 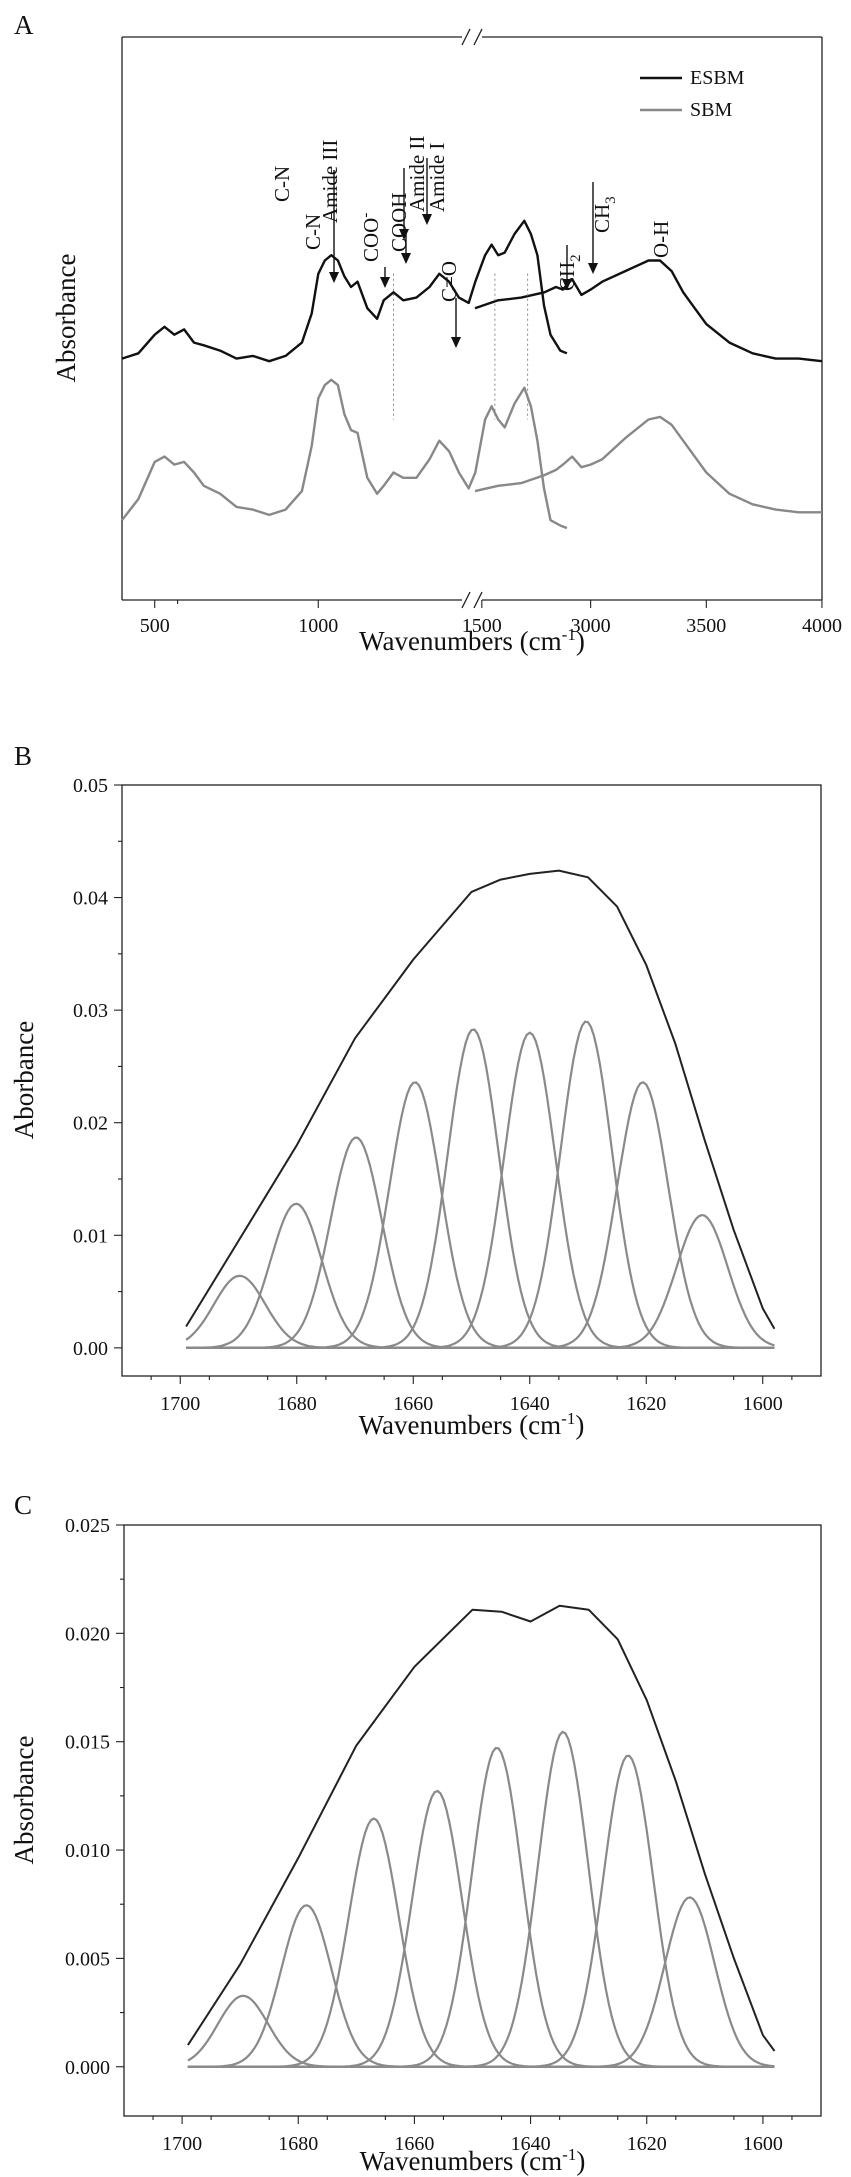 What do you see at coordinates (611, 200) in the screenshot?
I see `subscript: 3` at bounding box center [611, 200].